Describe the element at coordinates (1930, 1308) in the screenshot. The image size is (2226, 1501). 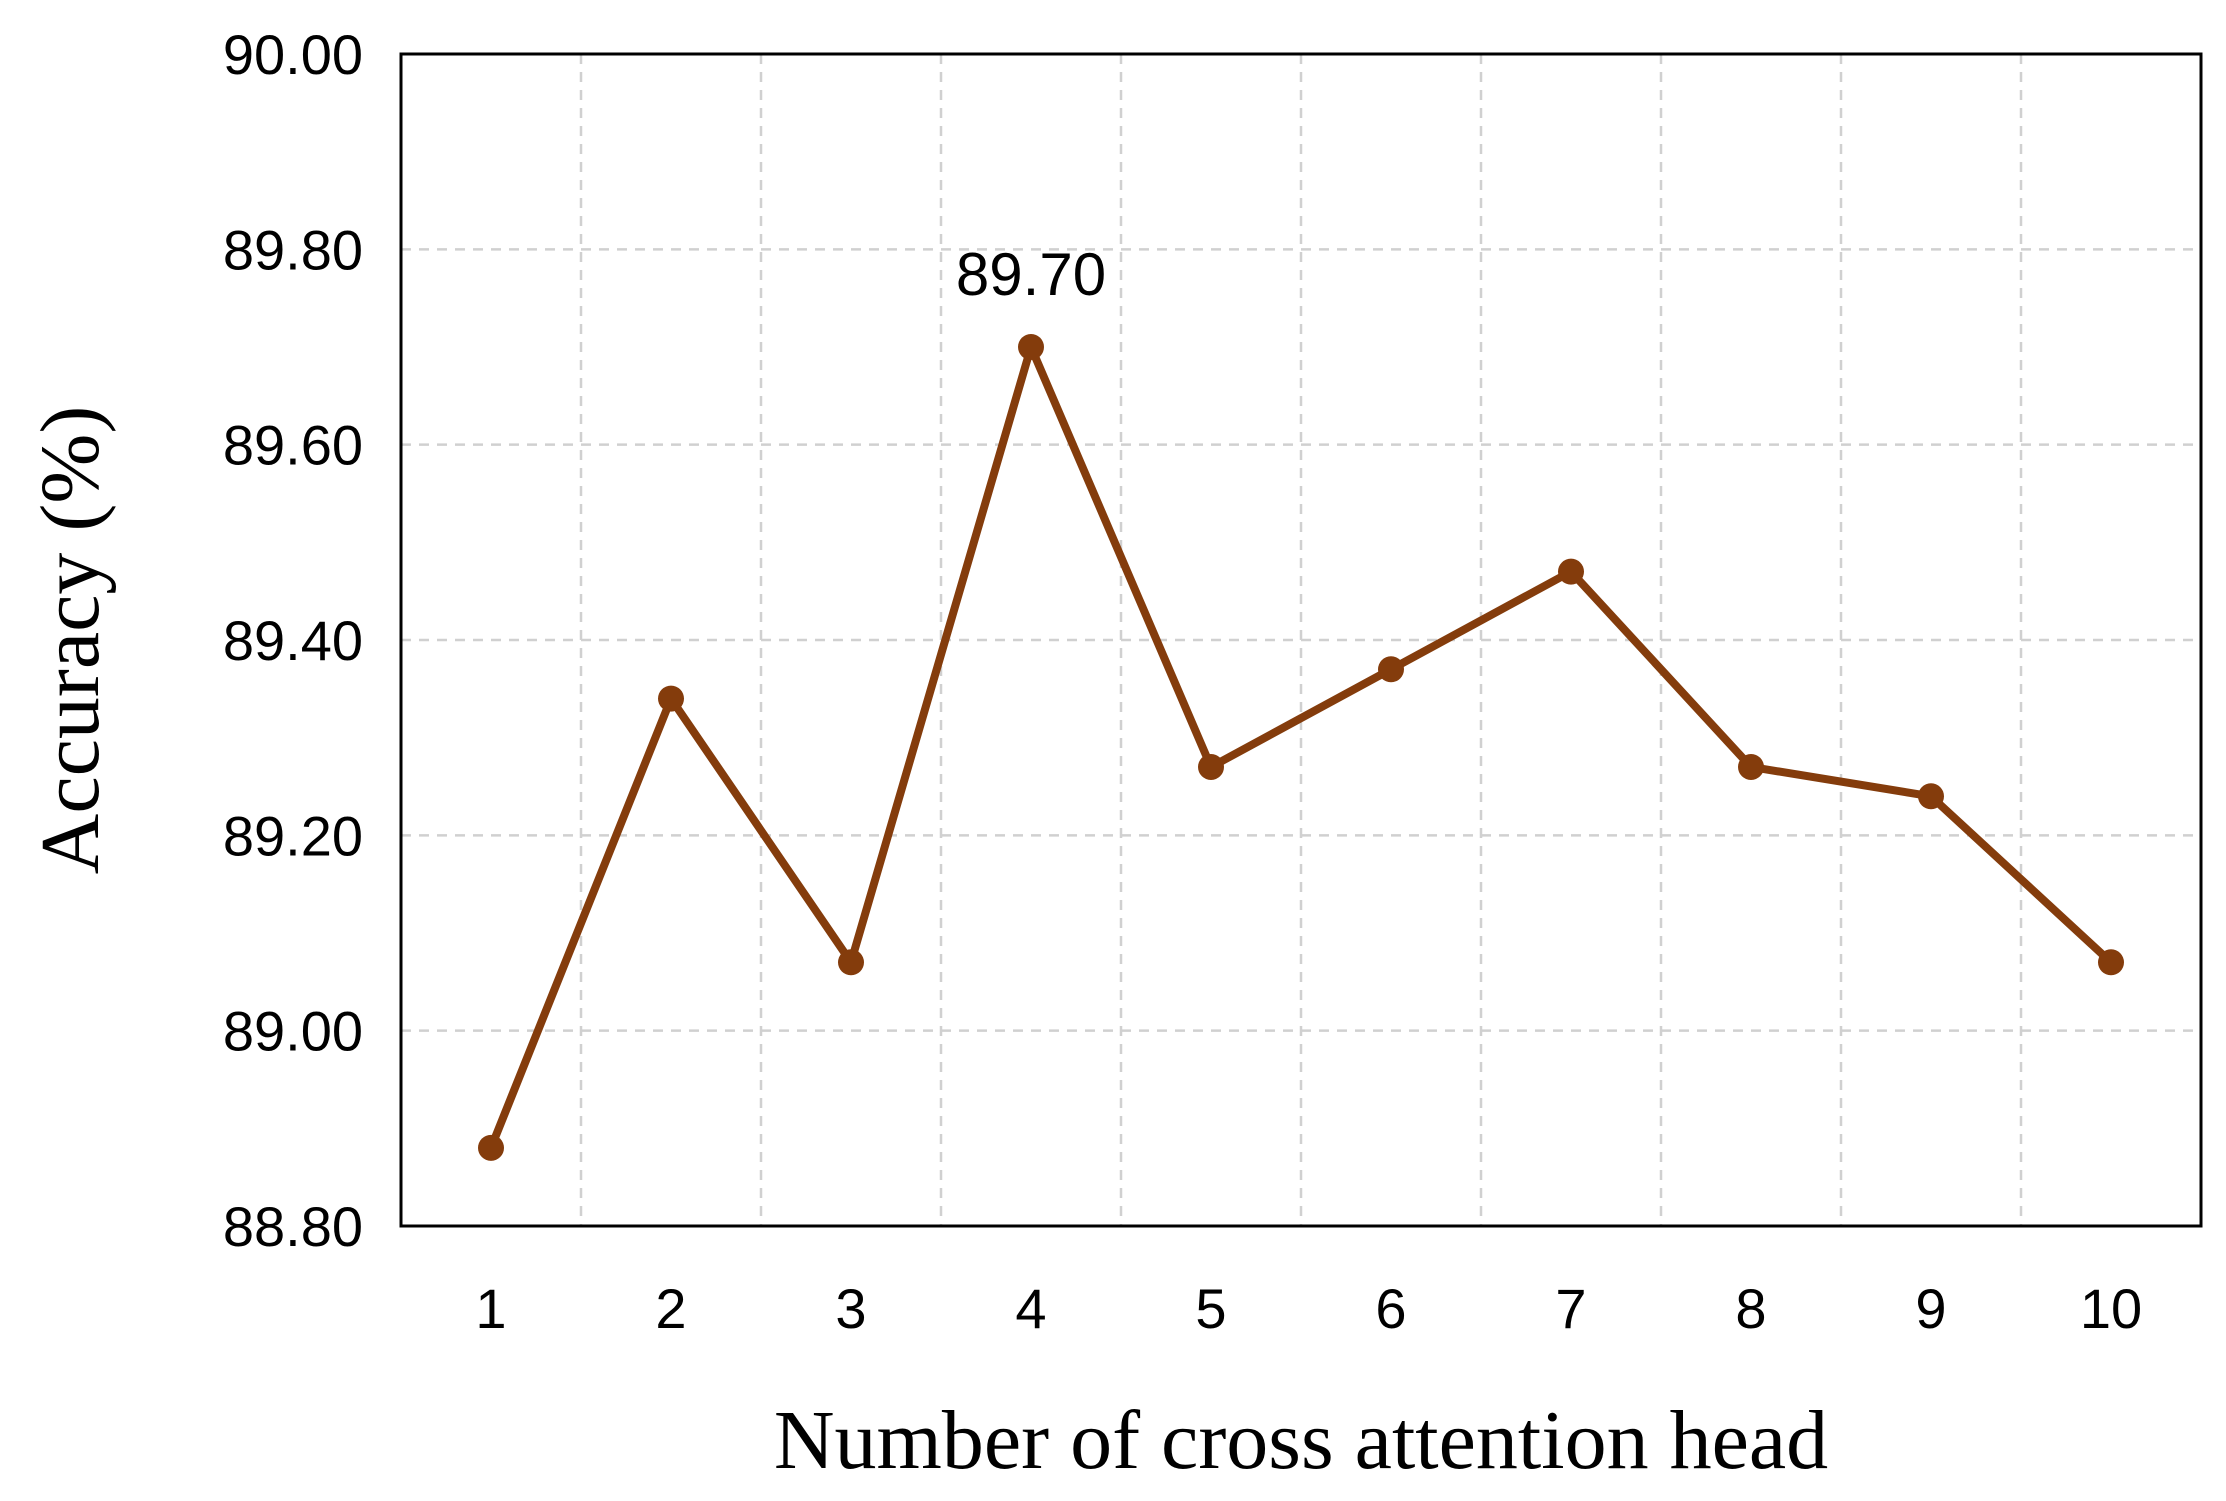
I see `x-tick-label: 9` at that location.